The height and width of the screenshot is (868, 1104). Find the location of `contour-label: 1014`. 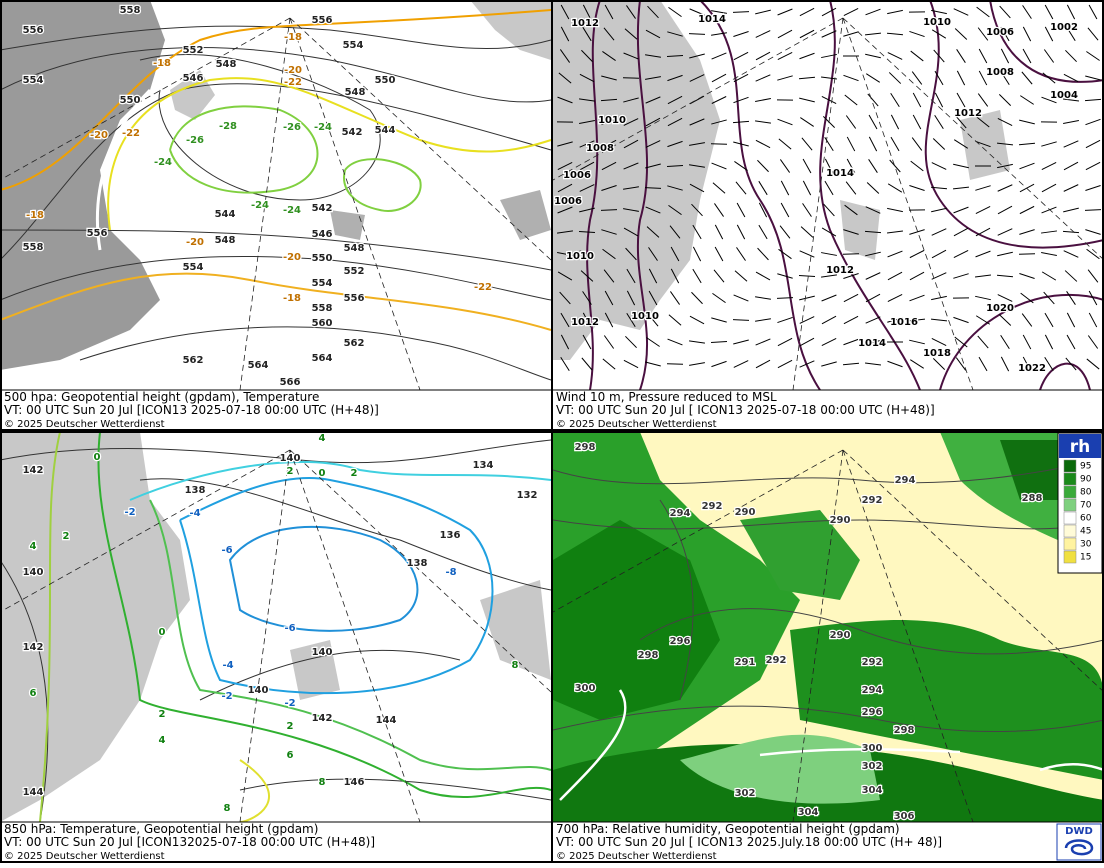

contour-label: 1014 is located at coordinates (872, 343).